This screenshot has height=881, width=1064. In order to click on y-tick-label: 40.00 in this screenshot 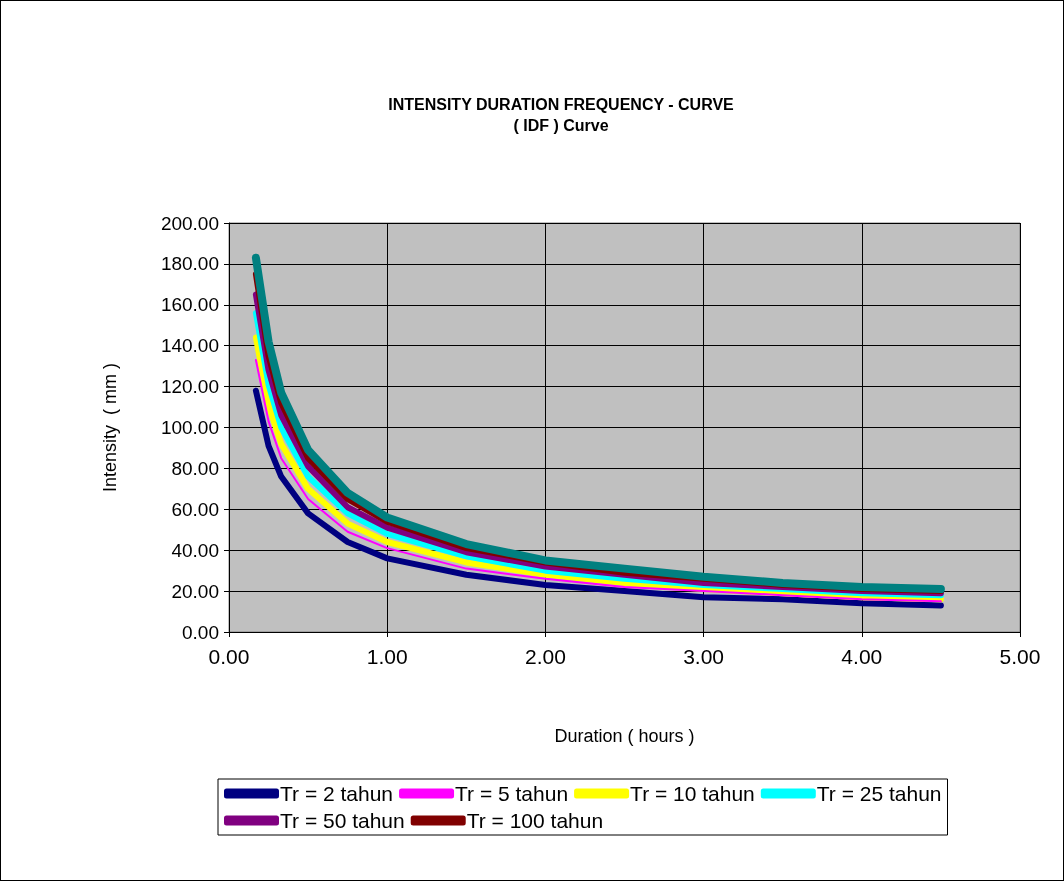, I will do `click(195, 550)`.